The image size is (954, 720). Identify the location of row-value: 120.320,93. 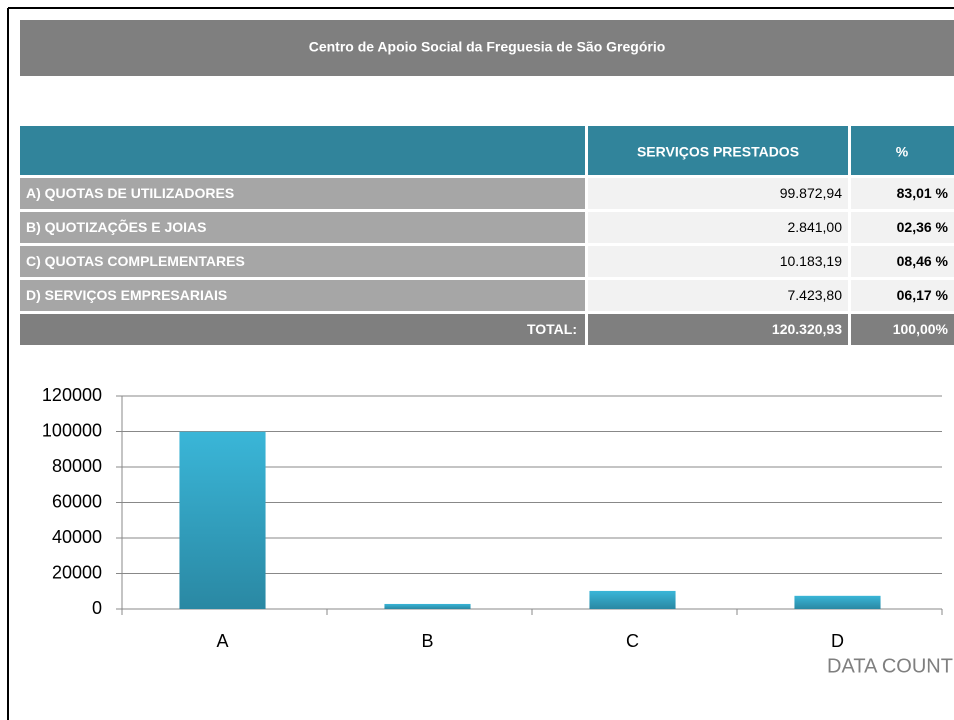
(807, 329).